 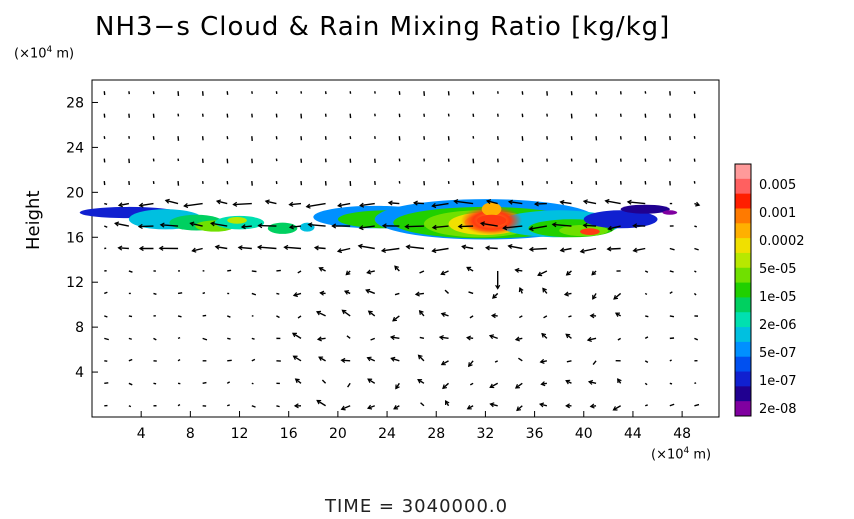 I want to click on cloud-max-top, so click(x=491, y=209).